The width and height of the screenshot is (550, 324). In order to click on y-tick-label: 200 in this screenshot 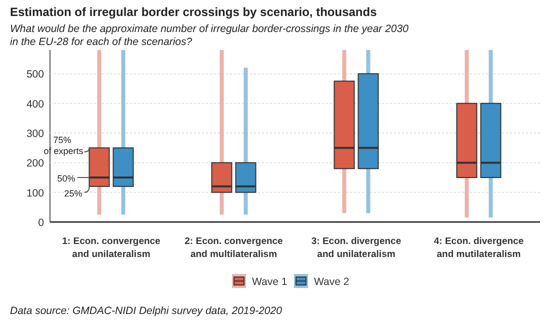, I will do `click(35, 164)`.